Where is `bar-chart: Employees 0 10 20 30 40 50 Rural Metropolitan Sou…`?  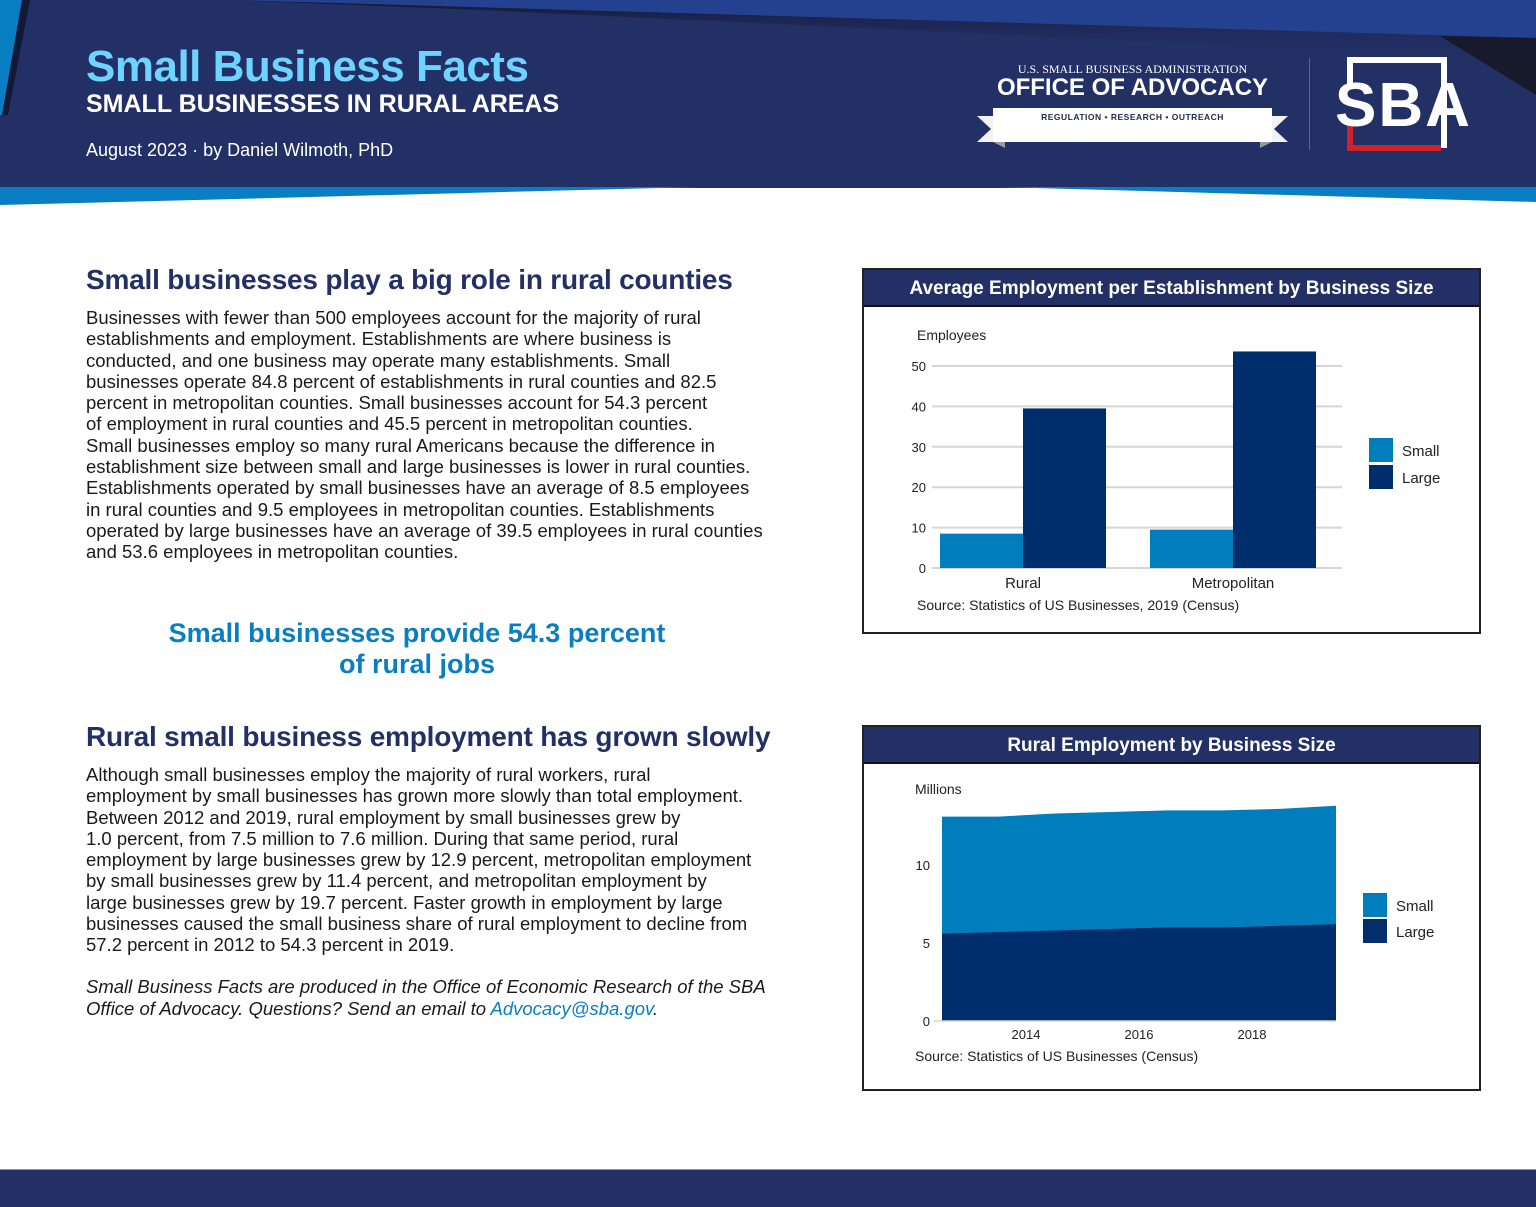
bar-chart: Employees 0 10 20 30 40 50 Rural Metropolitan Sou… is located at coordinates (1176, 470).